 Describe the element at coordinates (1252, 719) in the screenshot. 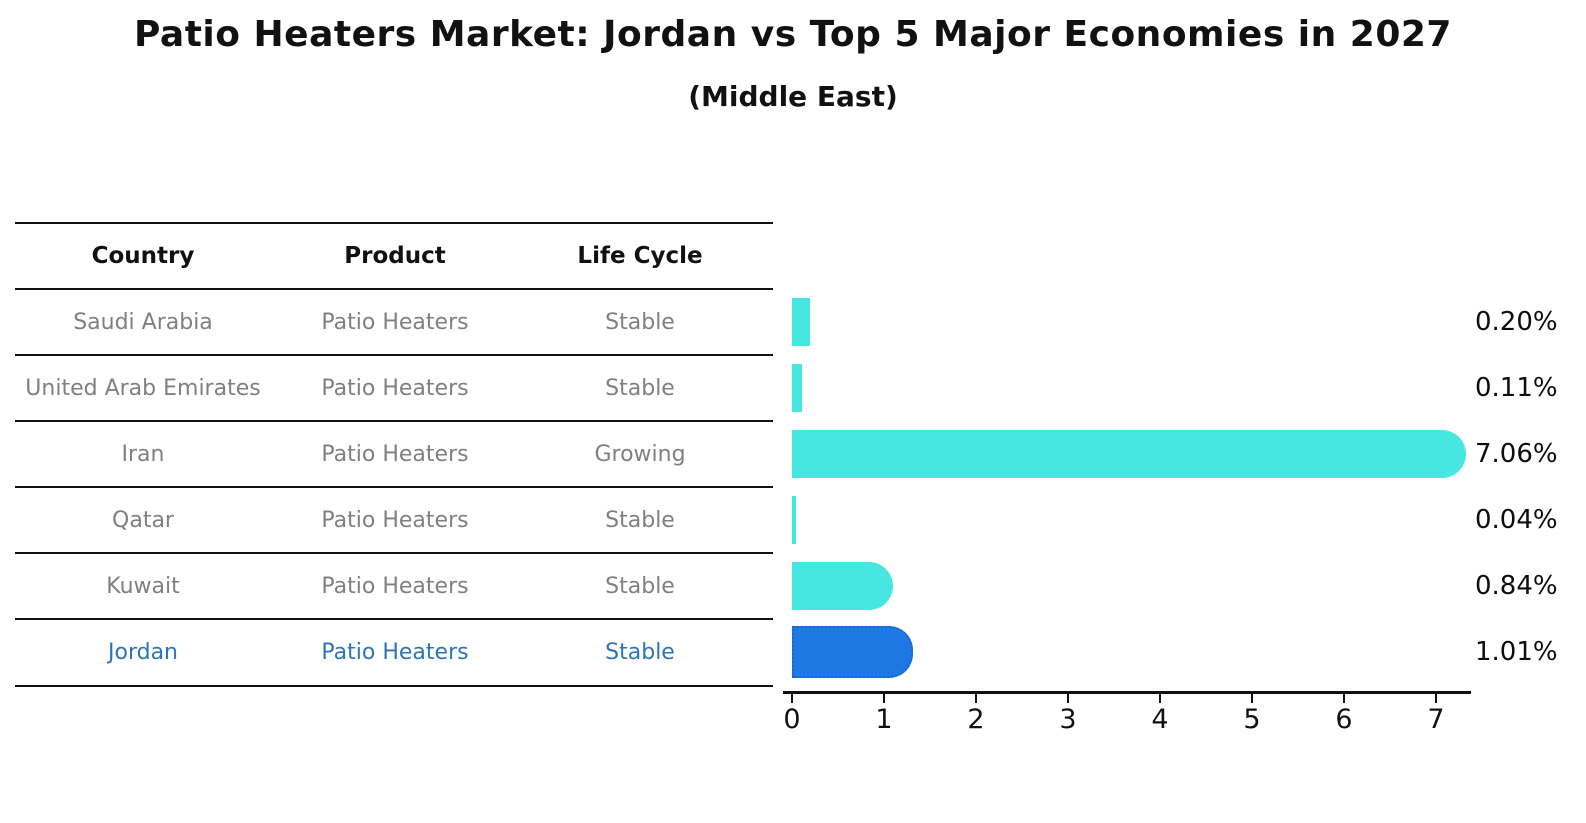

I see `x-axis-tick-label: 5` at that location.